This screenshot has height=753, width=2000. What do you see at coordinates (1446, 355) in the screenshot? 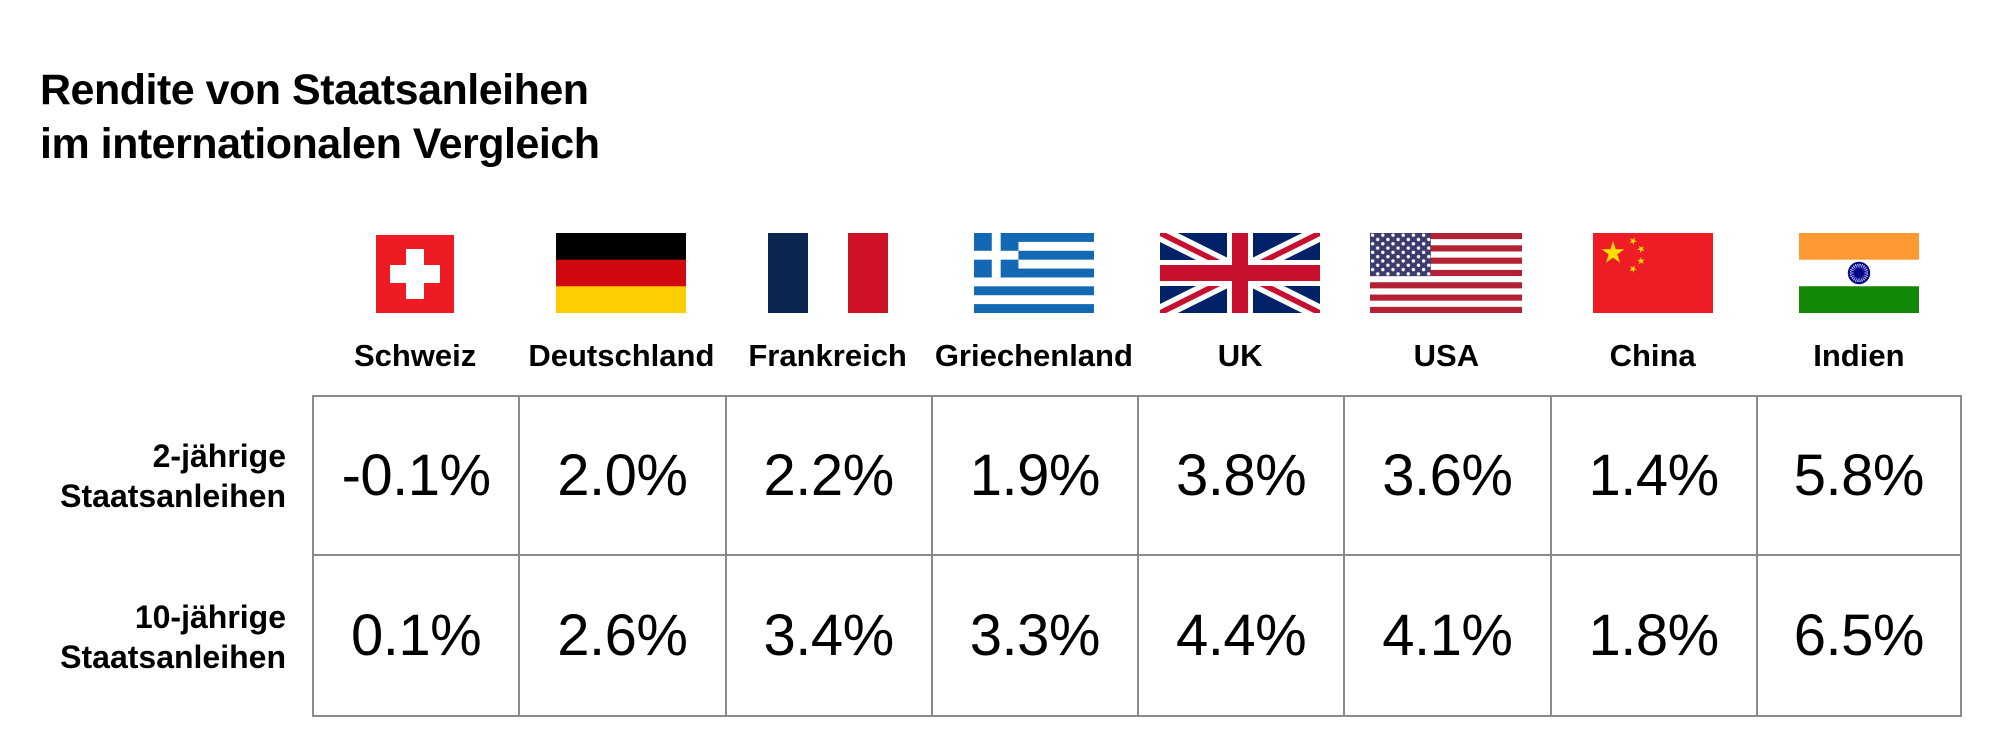
I see `country-label: USA` at bounding box center [1446, 355].